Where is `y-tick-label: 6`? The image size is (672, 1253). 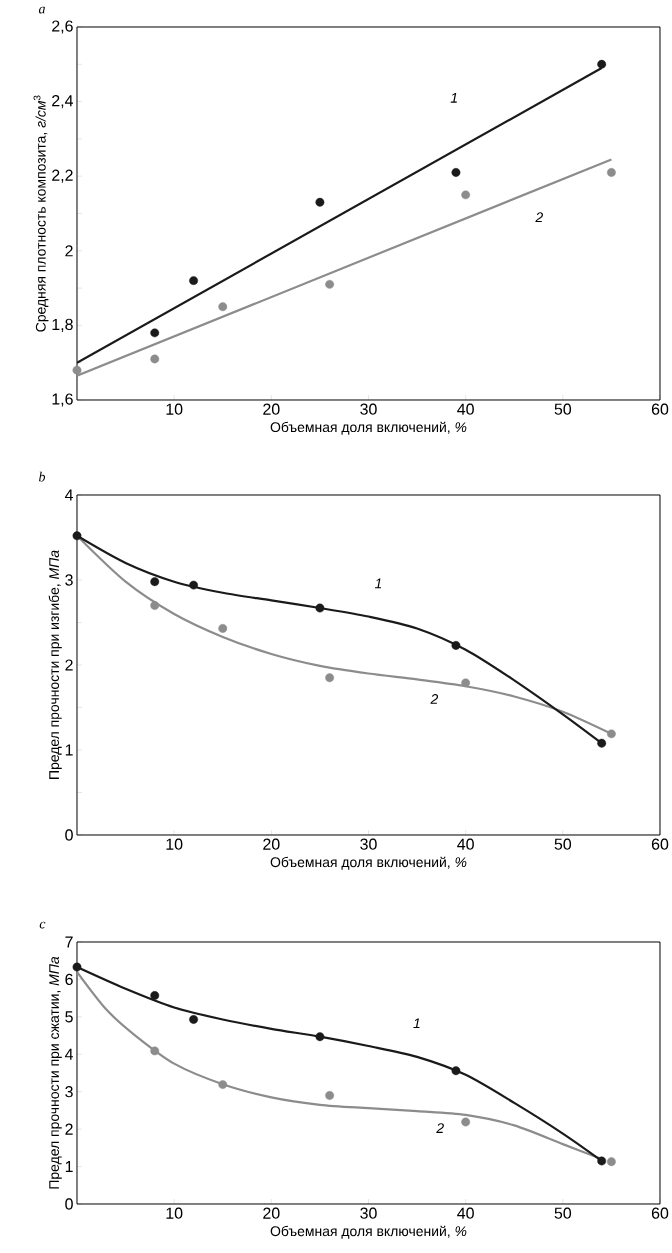 y-tick-label: 6 is located at coordinates (69, 979).